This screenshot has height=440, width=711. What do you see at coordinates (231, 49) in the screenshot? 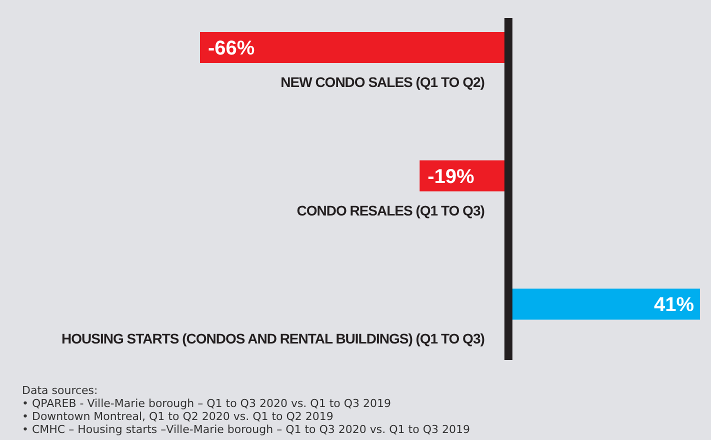
I see `data-label: -66%` at bounding box center [231, 49].